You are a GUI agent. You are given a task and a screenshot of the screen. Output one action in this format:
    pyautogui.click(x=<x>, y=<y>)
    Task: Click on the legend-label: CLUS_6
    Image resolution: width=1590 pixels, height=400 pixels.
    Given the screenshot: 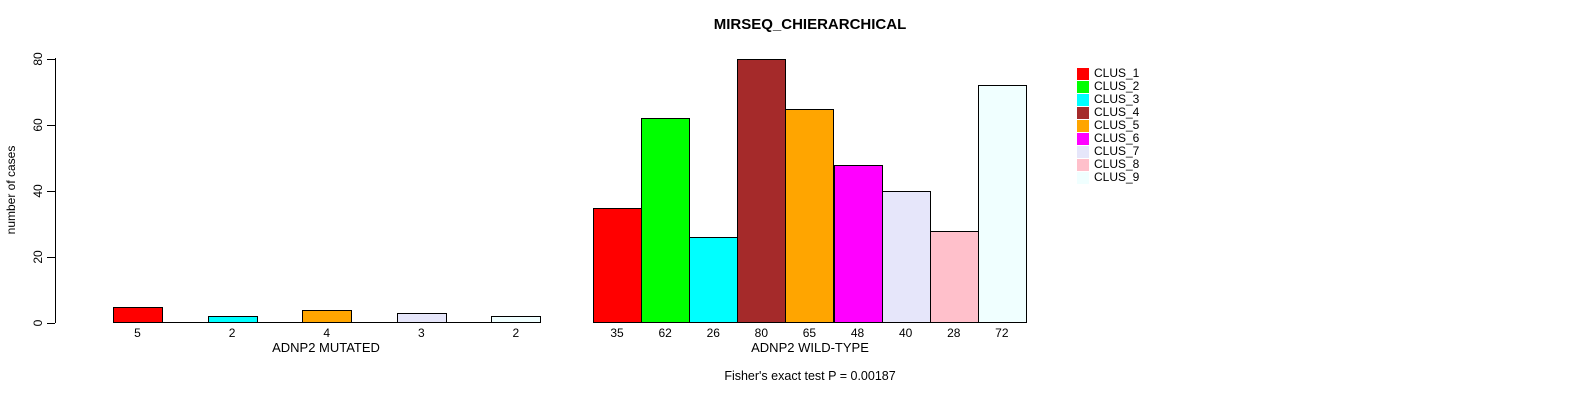 What is the action you would take?
    pyautogui.click(x=1117, y=138)
    